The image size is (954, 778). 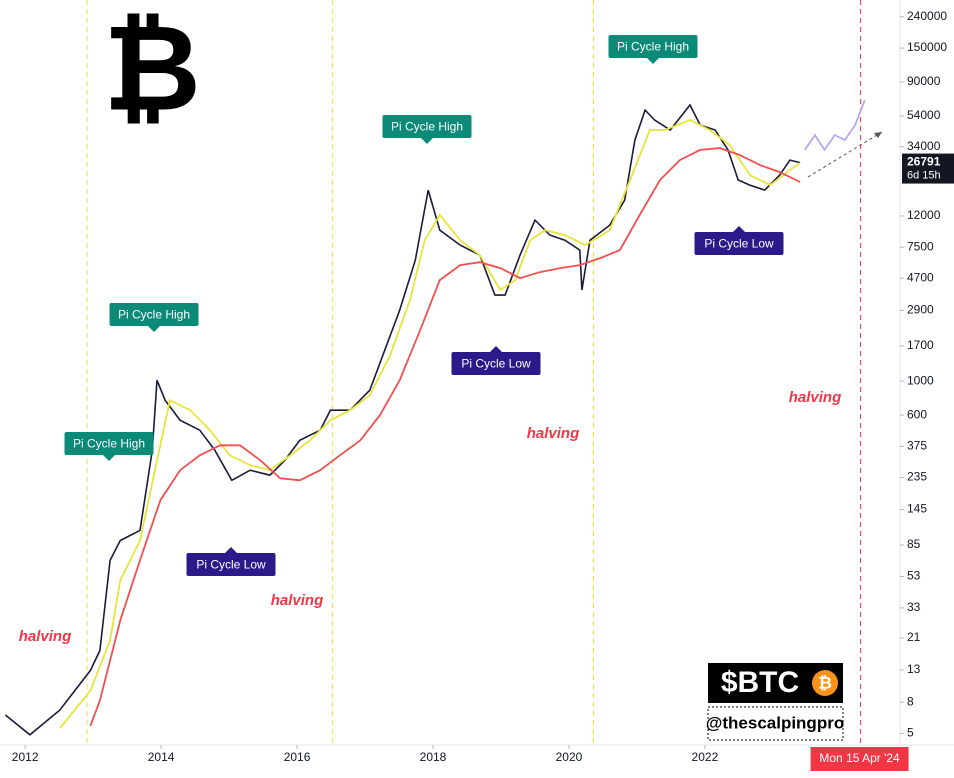 What do you see at coordinates (760, 682) in the screenshot?
I see `ticker: $BTC` at bounding box center [760, 682].